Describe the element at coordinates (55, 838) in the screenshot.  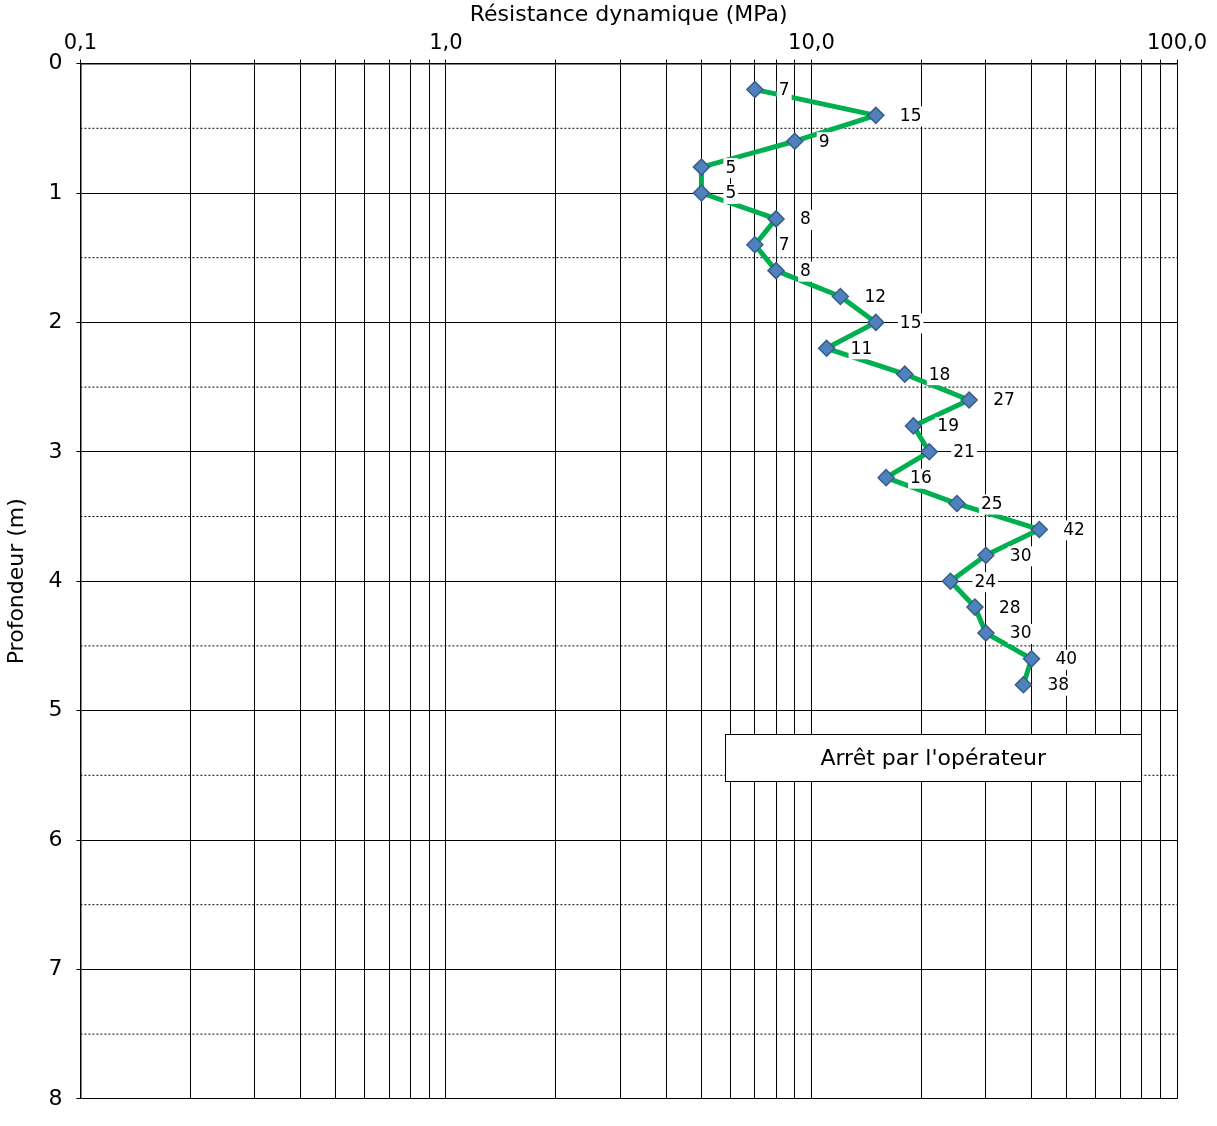
I see `y-tick-label: 6` at that location.